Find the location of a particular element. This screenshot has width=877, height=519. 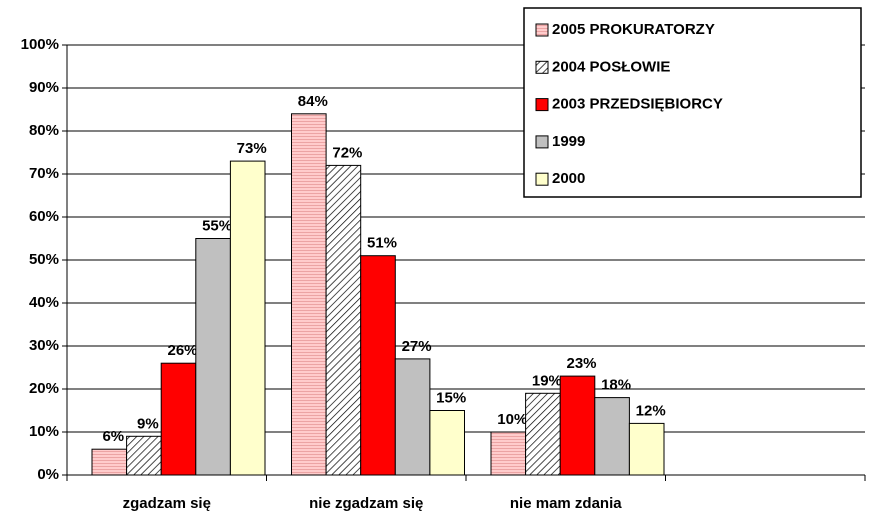

legend-label: 2004 POSŁOWIE is located at coordinates (611, 66).